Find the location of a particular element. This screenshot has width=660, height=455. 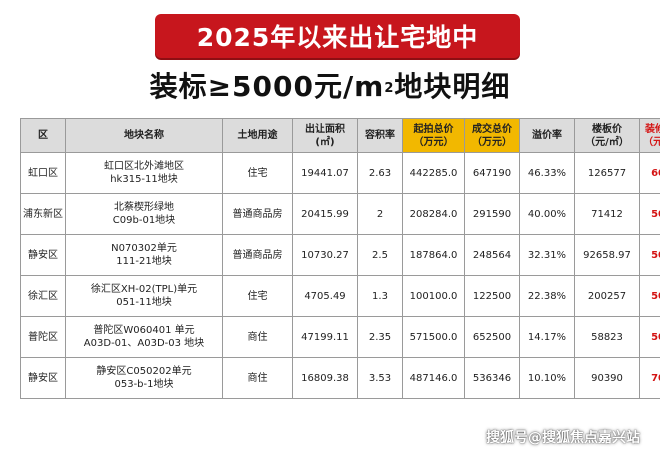

cell-plot-name: 虹口区北外滩地区 hk315-11地块 is located at coordinates (144, 173).